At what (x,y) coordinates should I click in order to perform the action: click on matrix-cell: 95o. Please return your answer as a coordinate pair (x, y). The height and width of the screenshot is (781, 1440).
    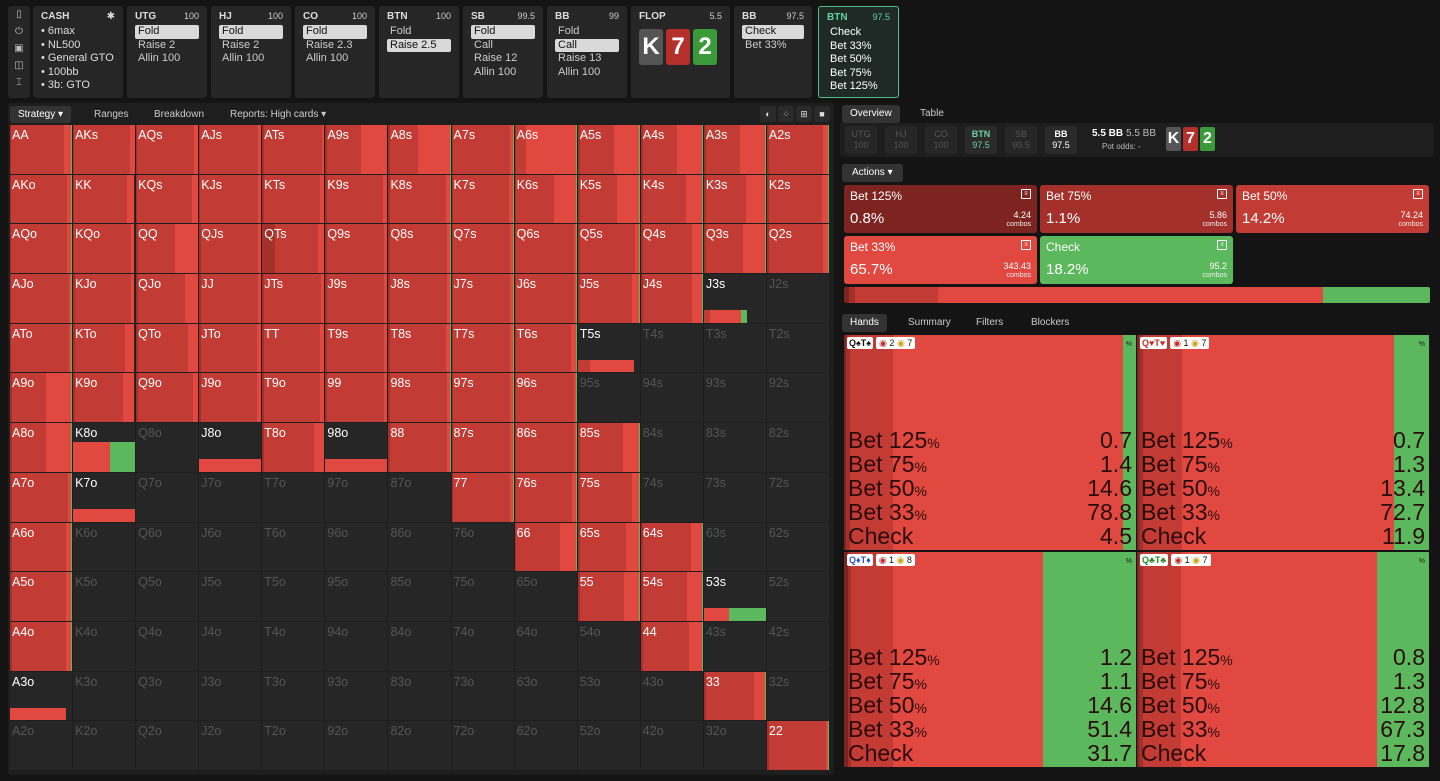
    Looking at the image, I should click on (356, 596).